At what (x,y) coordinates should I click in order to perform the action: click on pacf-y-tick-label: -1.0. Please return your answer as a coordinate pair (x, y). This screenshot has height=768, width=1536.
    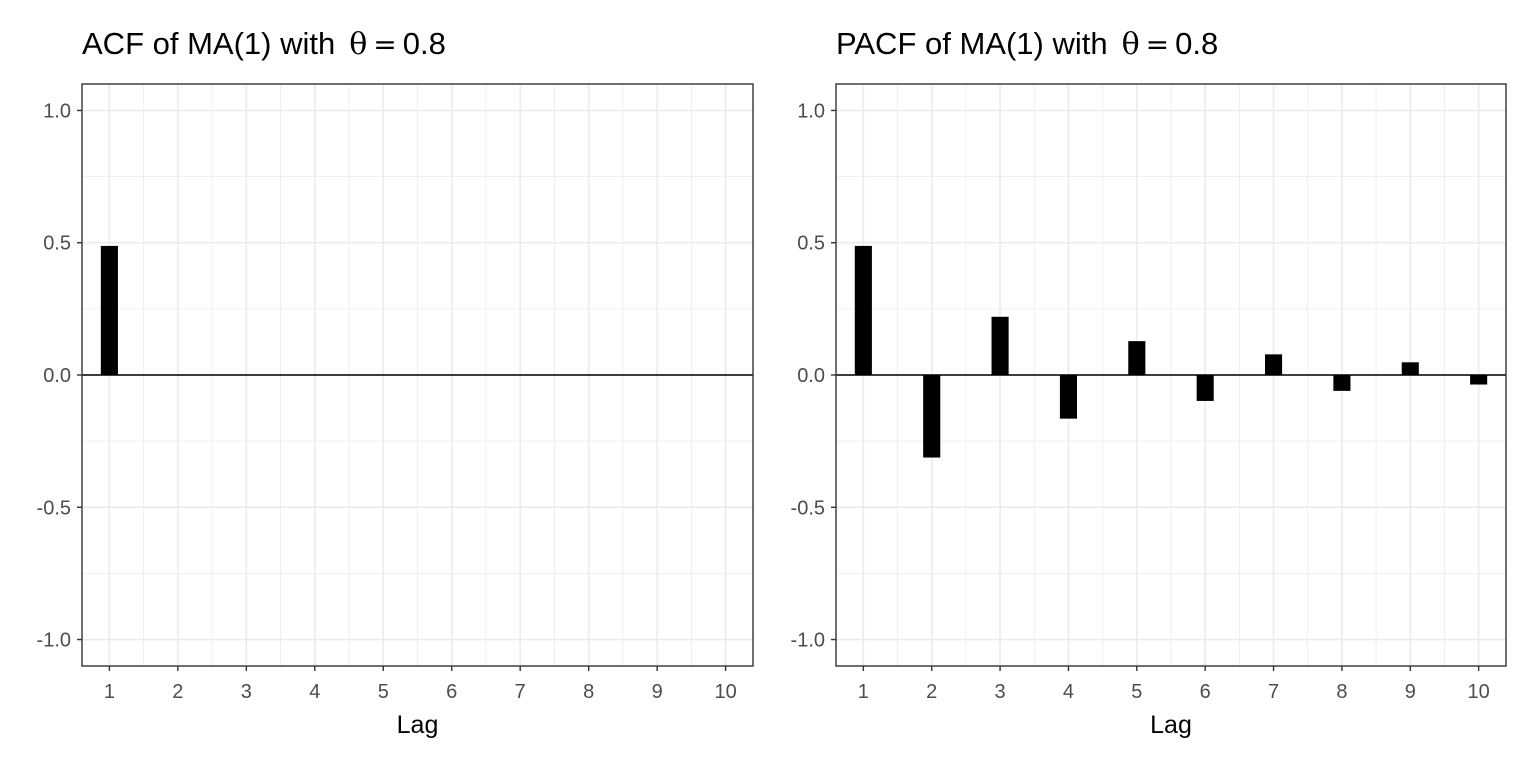
    Looking at the image, I should click on (808, 641).